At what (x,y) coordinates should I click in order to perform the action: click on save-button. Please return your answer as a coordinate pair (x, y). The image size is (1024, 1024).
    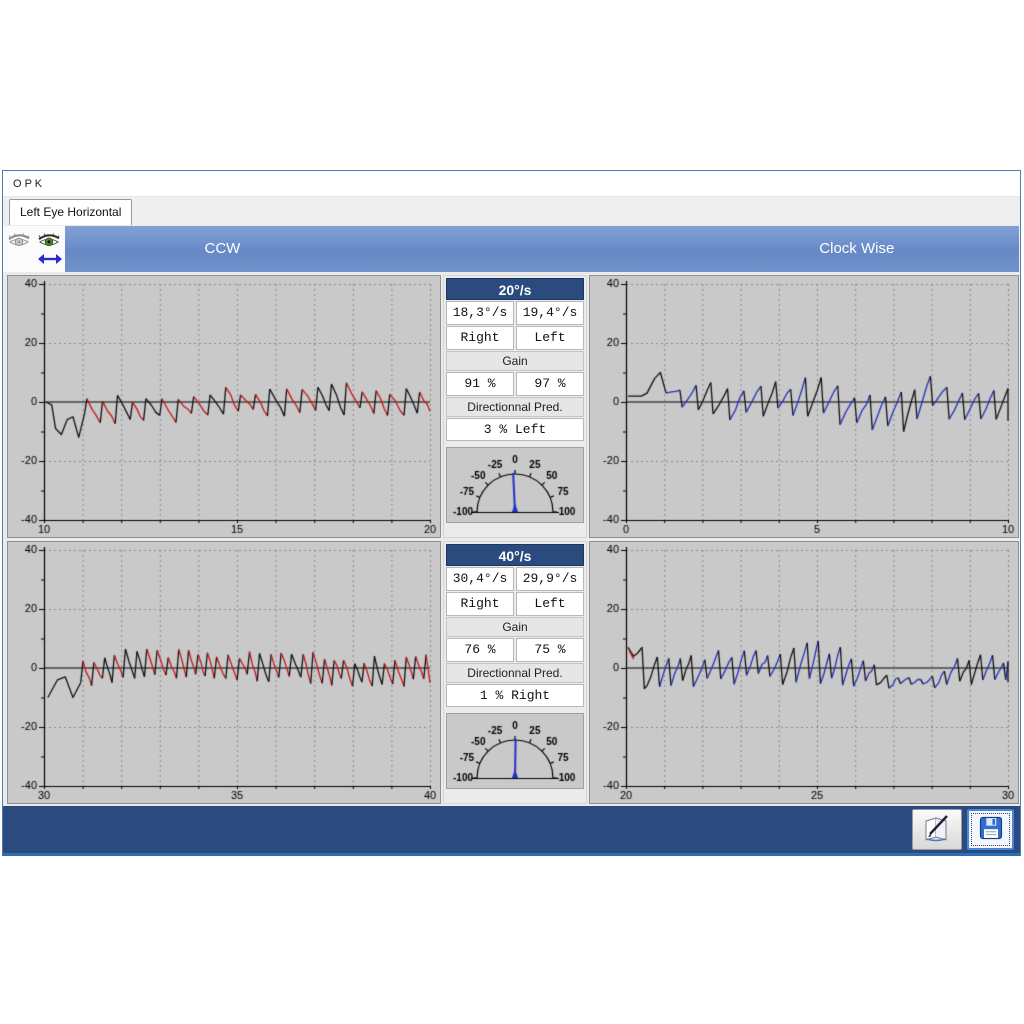
    Looking at the image, I should click on (990, 829).